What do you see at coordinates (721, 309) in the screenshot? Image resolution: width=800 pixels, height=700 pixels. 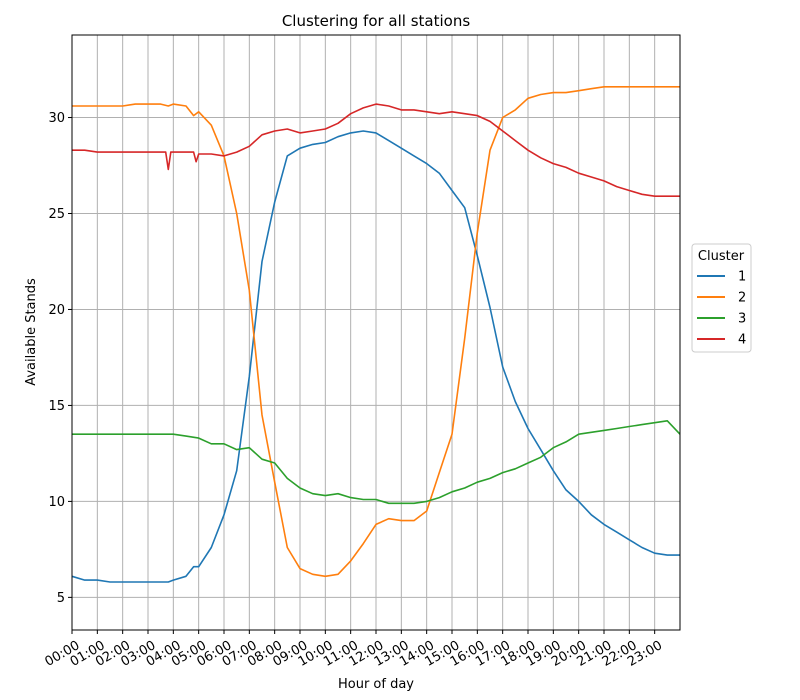 I see `legend-items: 1 2 3 4` at bounding box center [721, 309].